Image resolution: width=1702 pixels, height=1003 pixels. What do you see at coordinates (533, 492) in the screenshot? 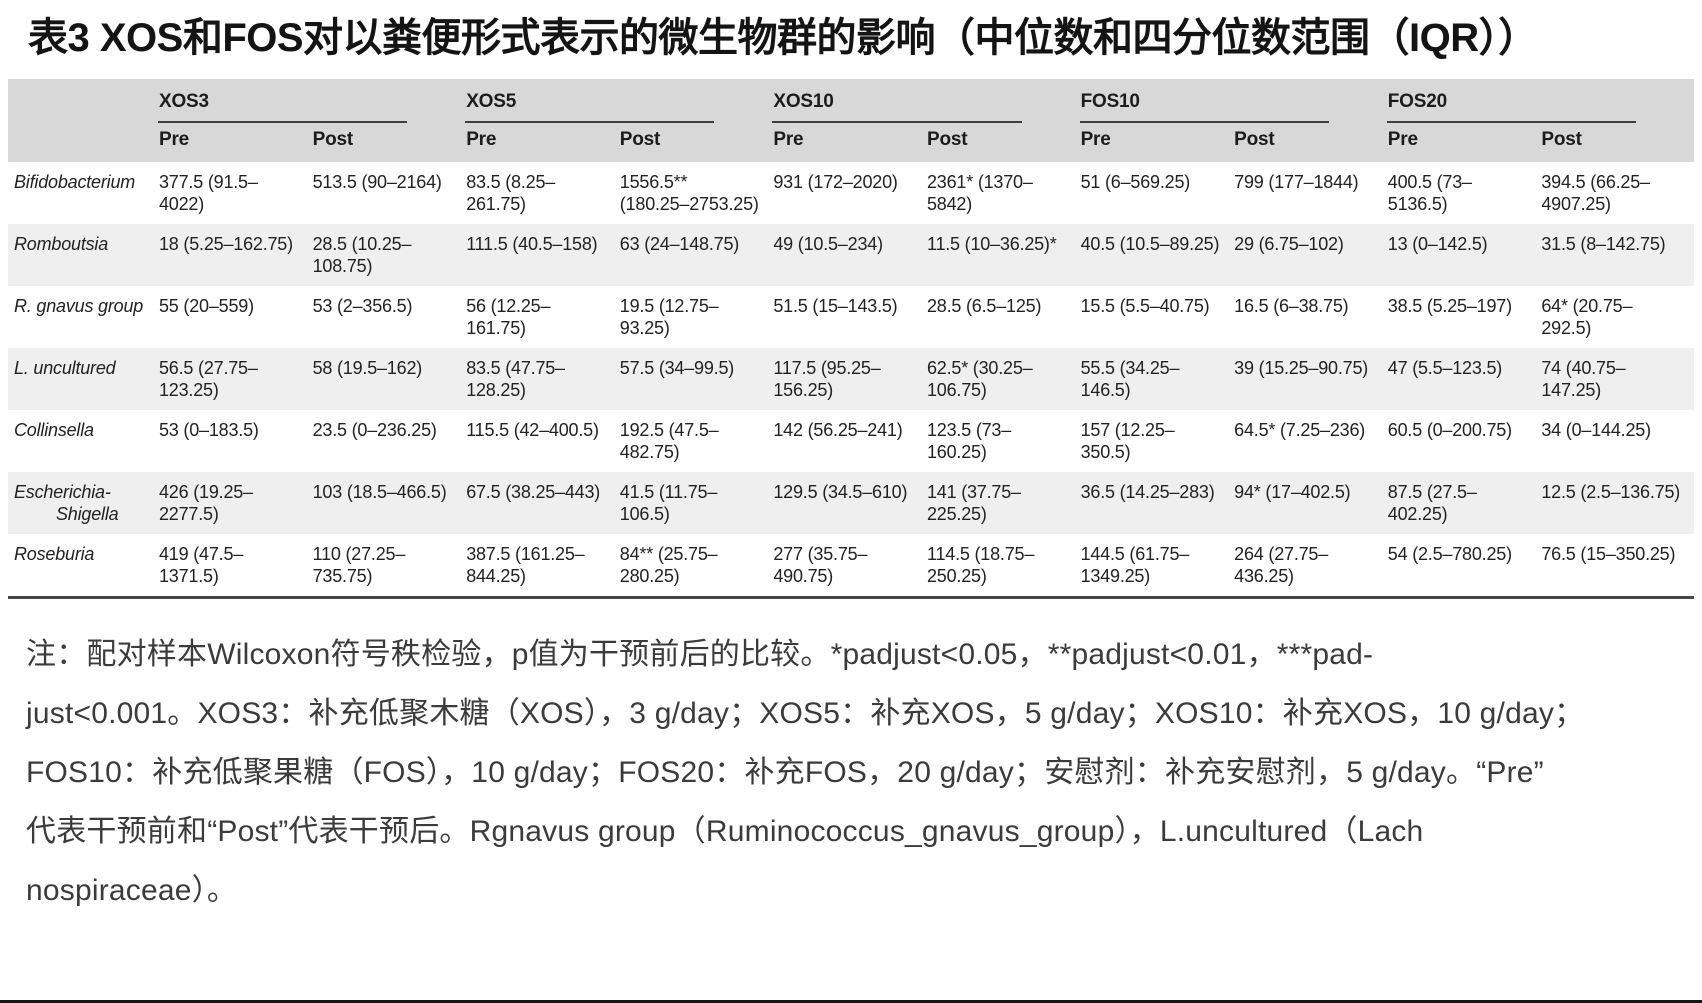
I see `table-cell: 67.5 (38.25–443)` at bounding box center [533, 492].